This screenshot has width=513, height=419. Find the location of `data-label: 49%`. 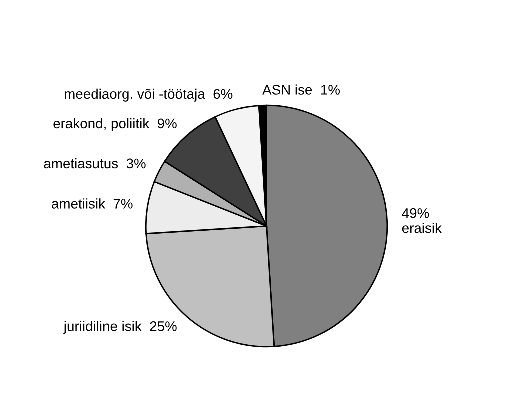

data-label: 49% is located at coordinates (416, 213).